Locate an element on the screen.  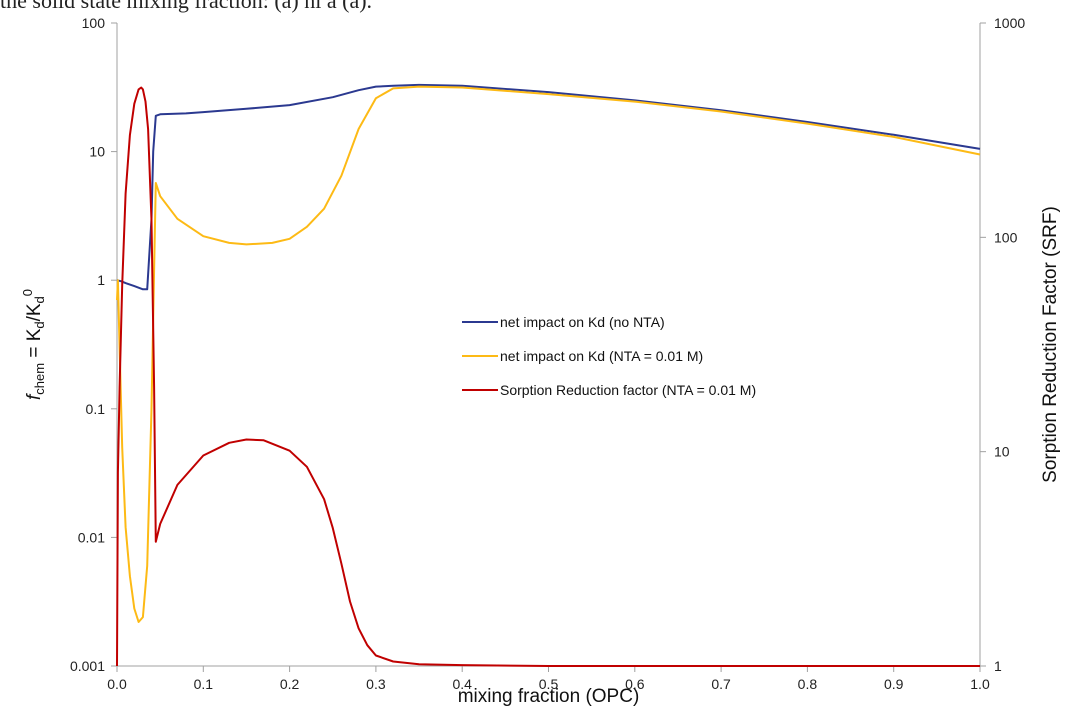
y2-tick-label: 100 is located at coordinates (1006, 237).